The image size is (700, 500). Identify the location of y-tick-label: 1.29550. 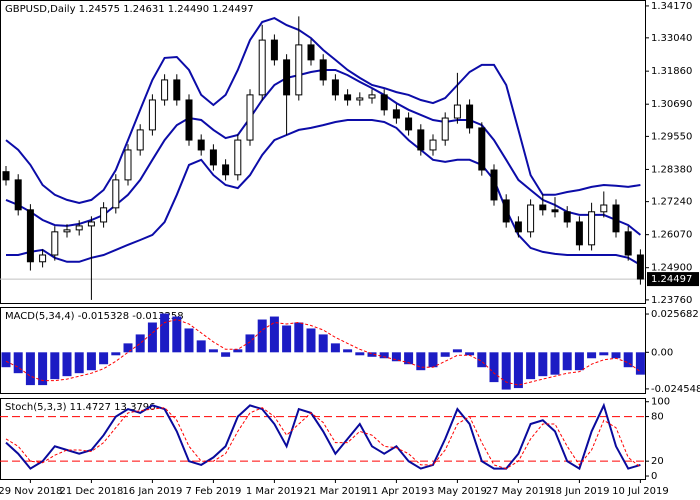
(671, 136).